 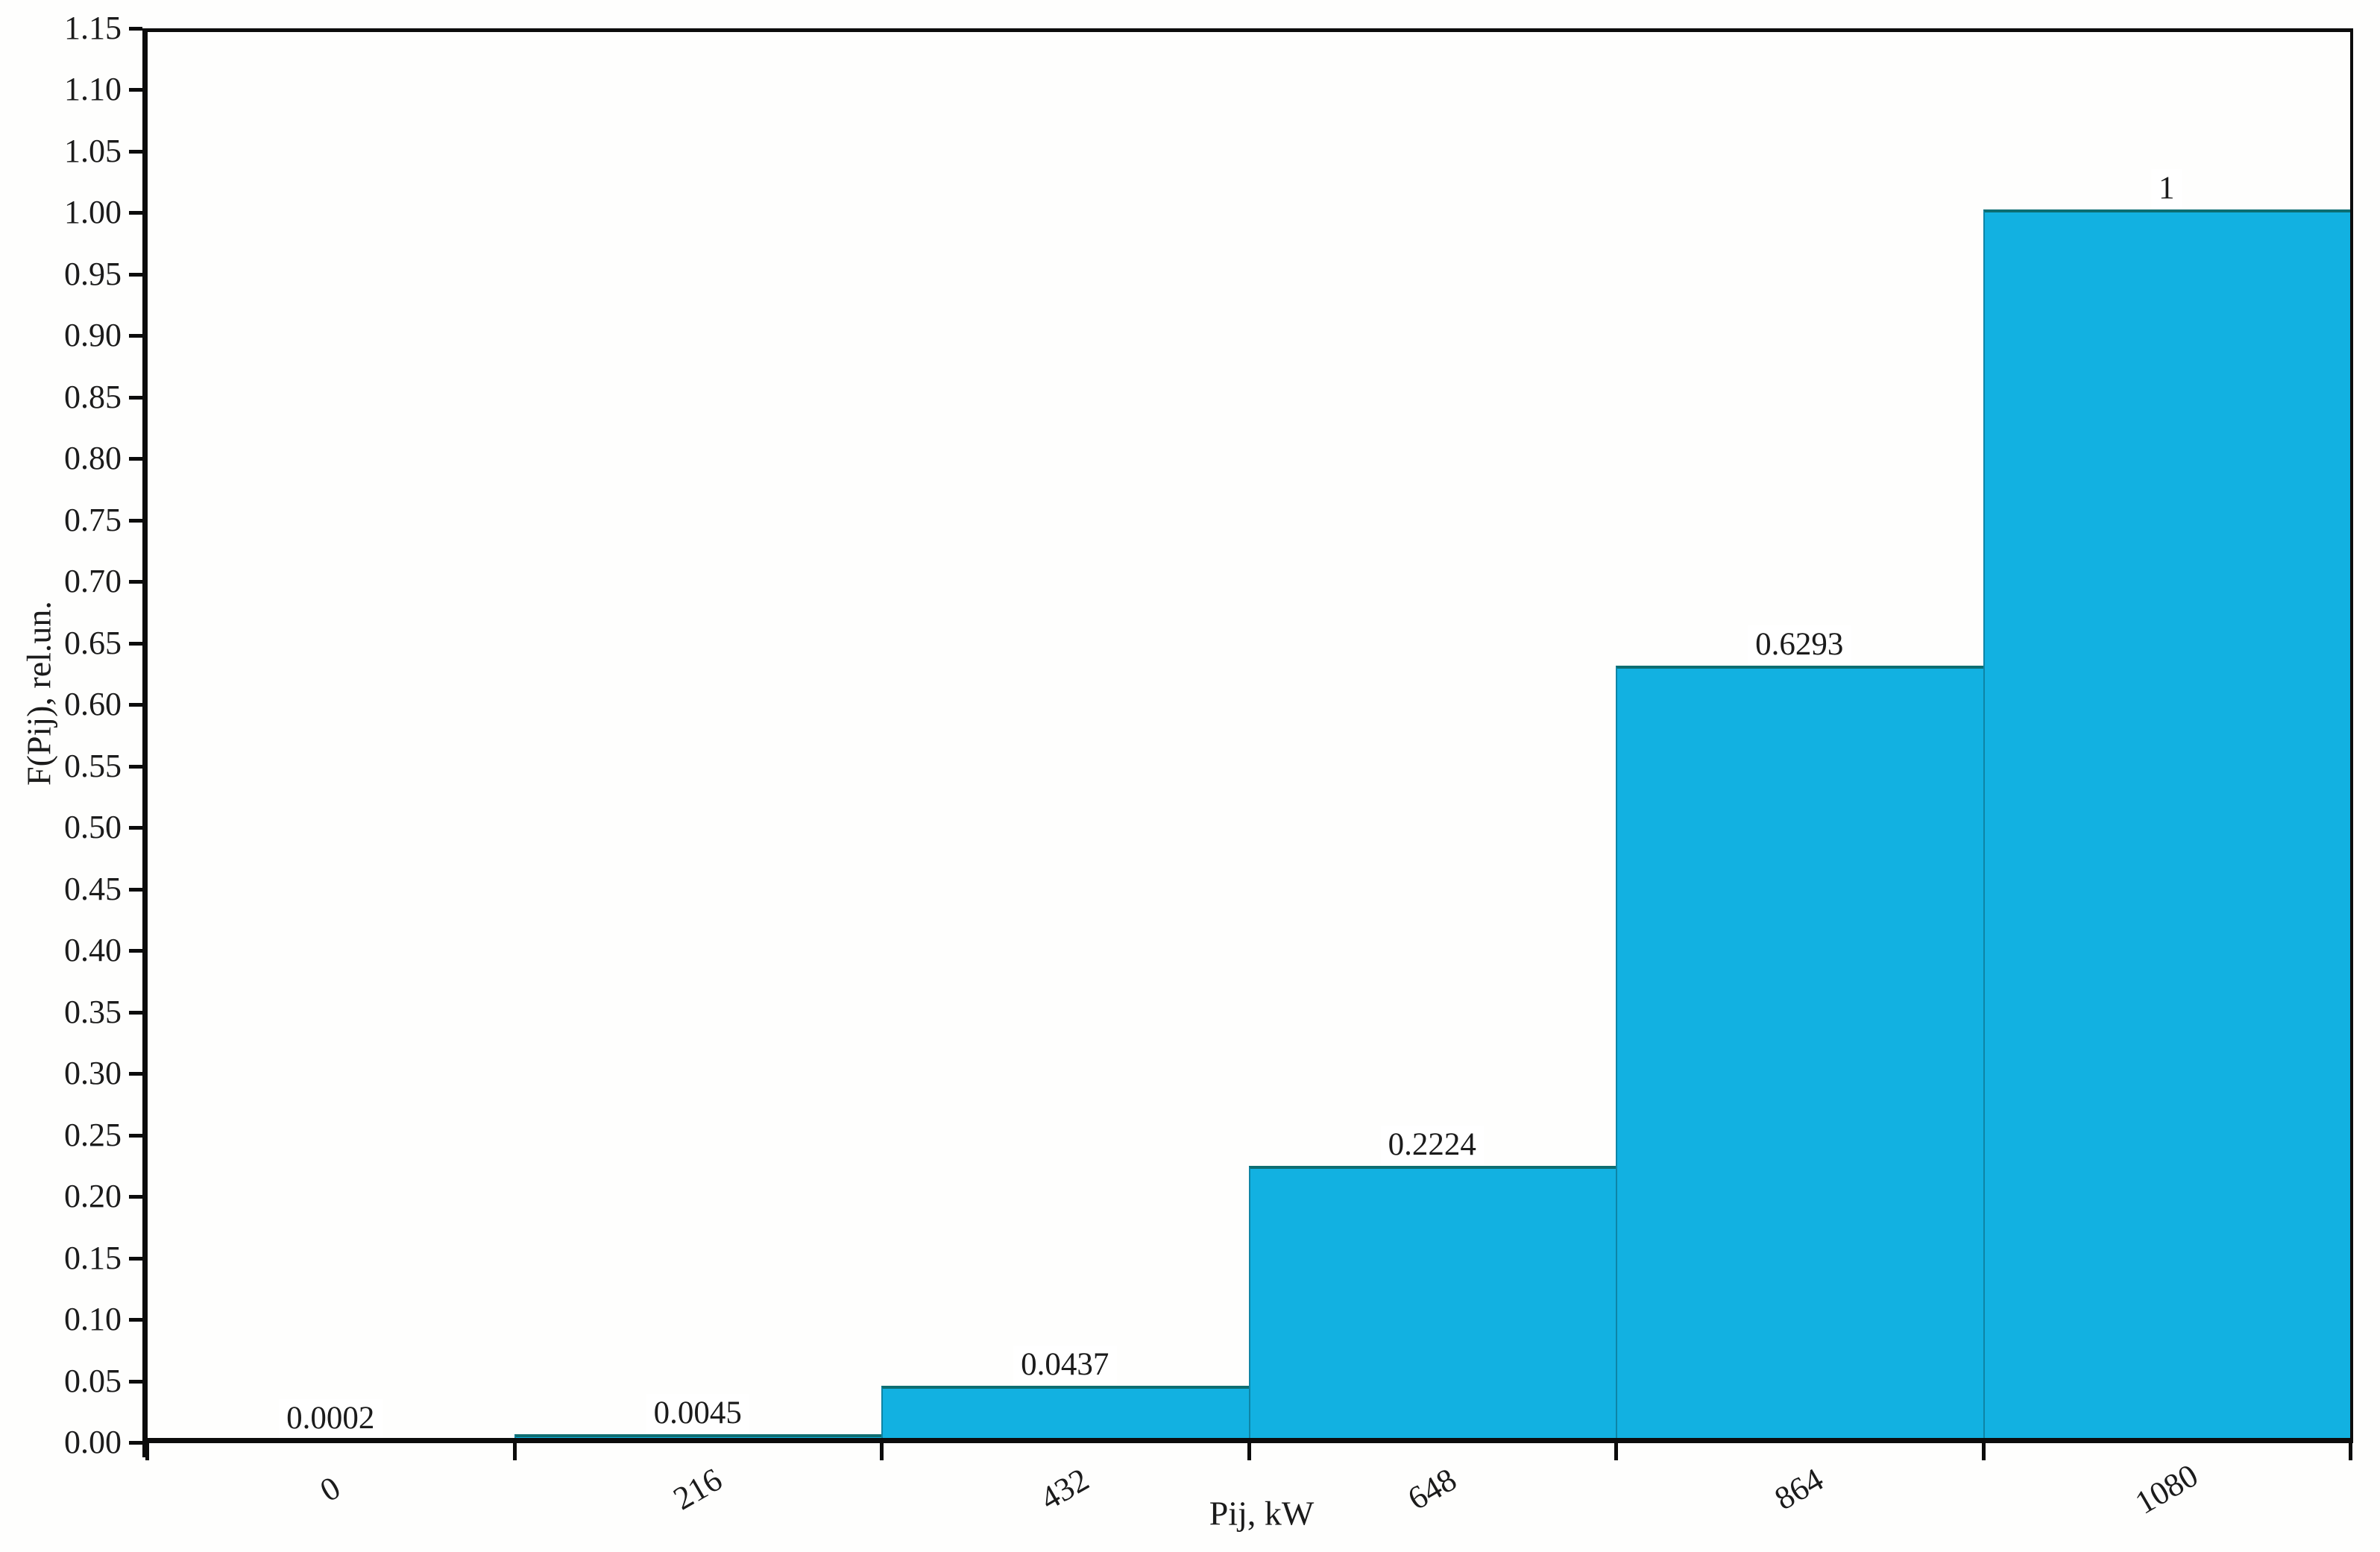 What do you see at coordinates (145, 742) in the screenshot?
I see `y-axis-line` at bounding box center [145, 742].